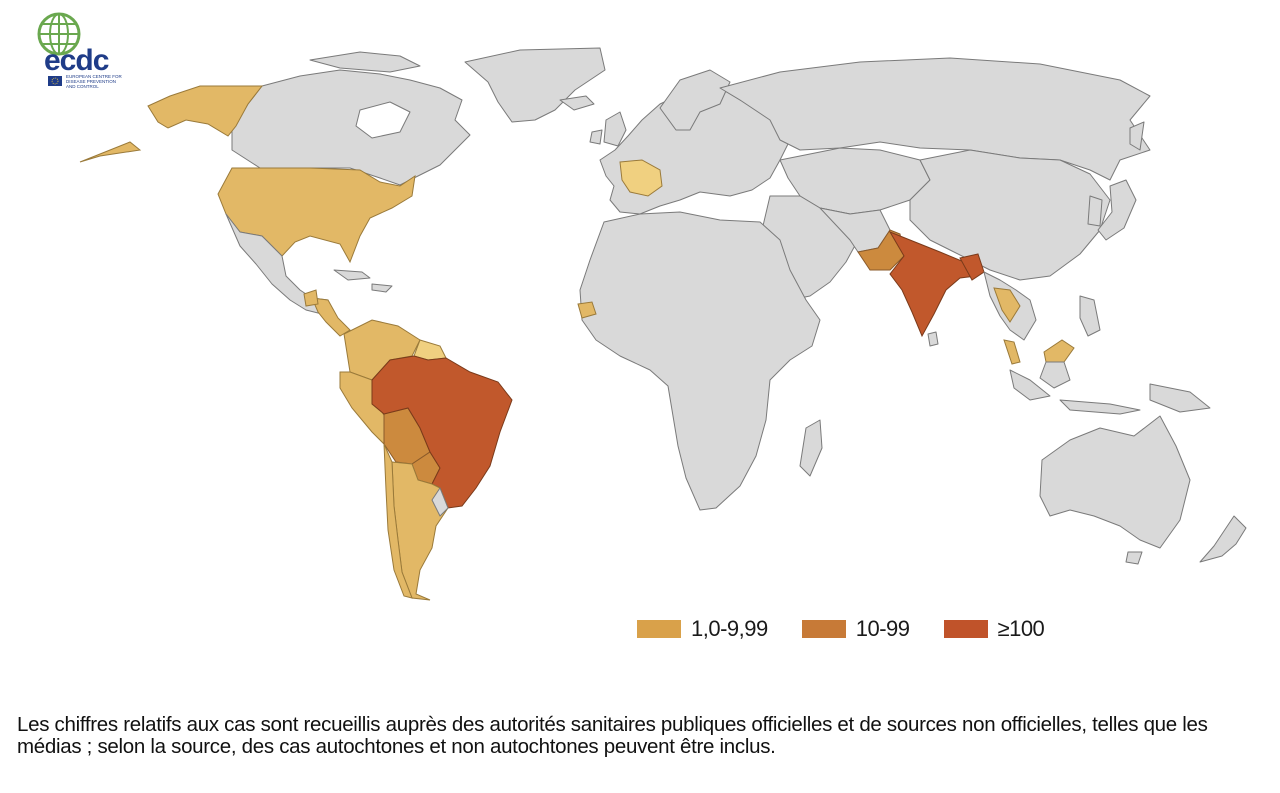 The height and width of the screenshot is (793, 1280). I want to click on legend-swatch-medium, so click(823, 629).